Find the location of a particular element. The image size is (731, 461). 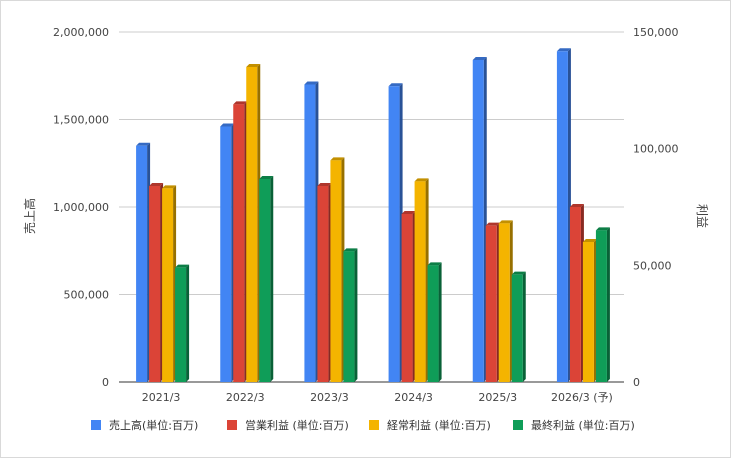

right-axis-title: 利益 is located at coordinates (702, 216).